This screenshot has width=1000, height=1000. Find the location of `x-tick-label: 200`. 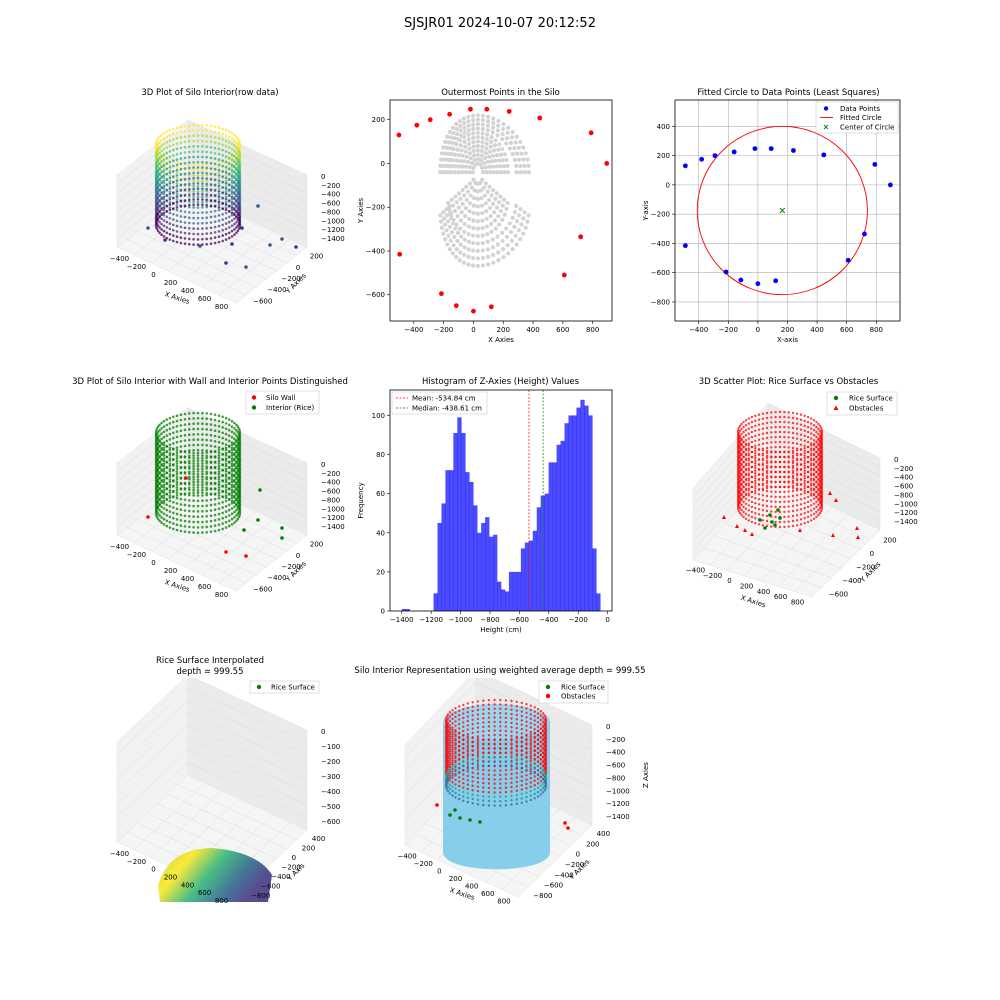

x-tick-label: 200 is located at coordinates (503, 330).